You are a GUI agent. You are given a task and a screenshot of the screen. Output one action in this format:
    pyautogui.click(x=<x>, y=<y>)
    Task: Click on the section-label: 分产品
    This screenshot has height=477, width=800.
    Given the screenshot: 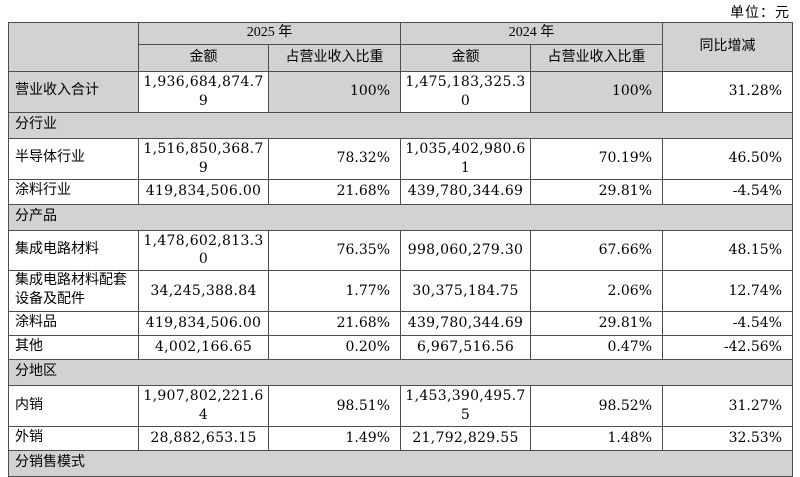 What is the action you would take?
    pyautogui.click(x=400, y=217)
    